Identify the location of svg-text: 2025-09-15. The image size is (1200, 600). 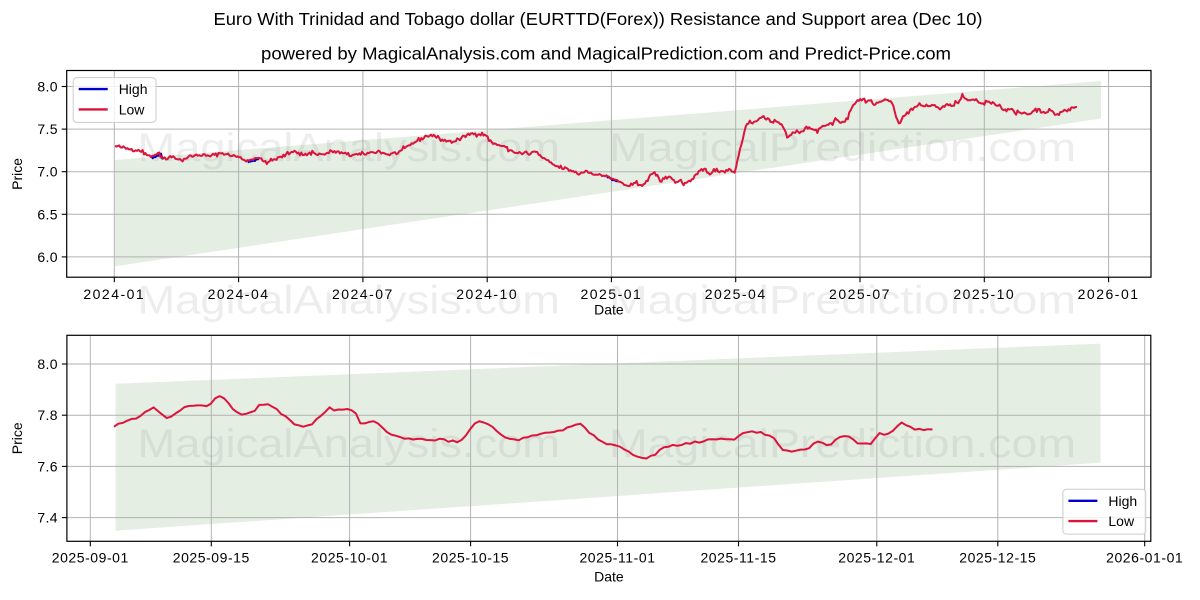
(211, 558).